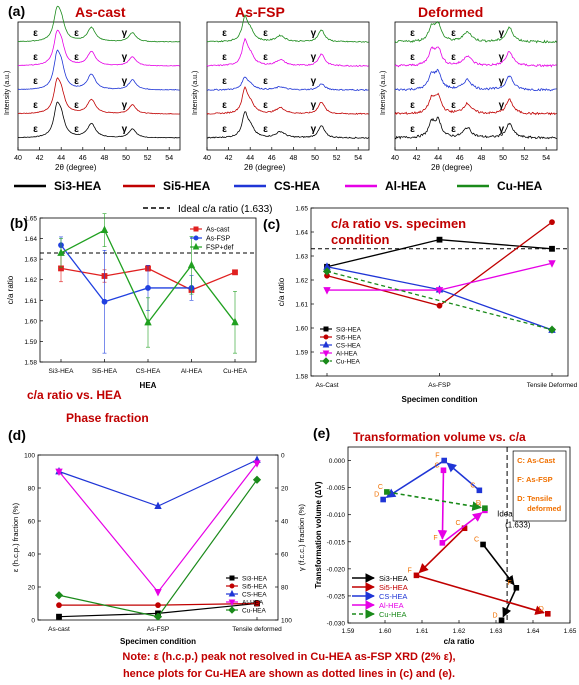  Describe the element at coordinates (439, 385) in the screenshot. I see `x-tick-label: As-FSP` at that location.